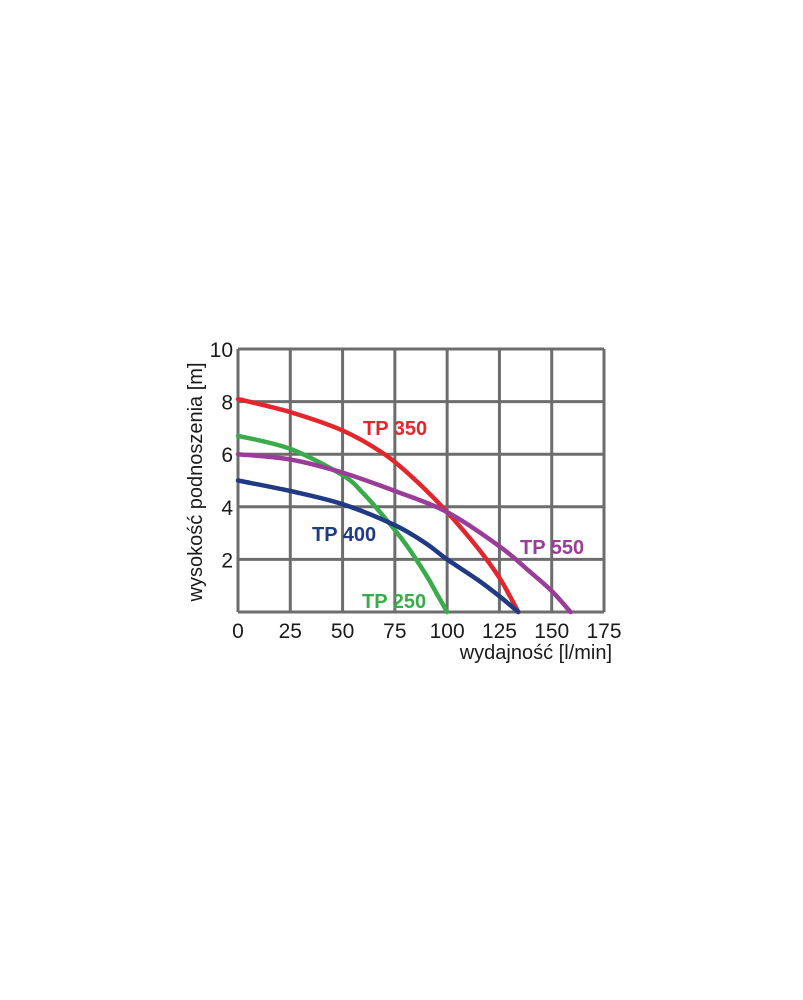  Describe the element at coordinates (227, 455) in the screenshot. I see `y-tick-label: 6` at that location.